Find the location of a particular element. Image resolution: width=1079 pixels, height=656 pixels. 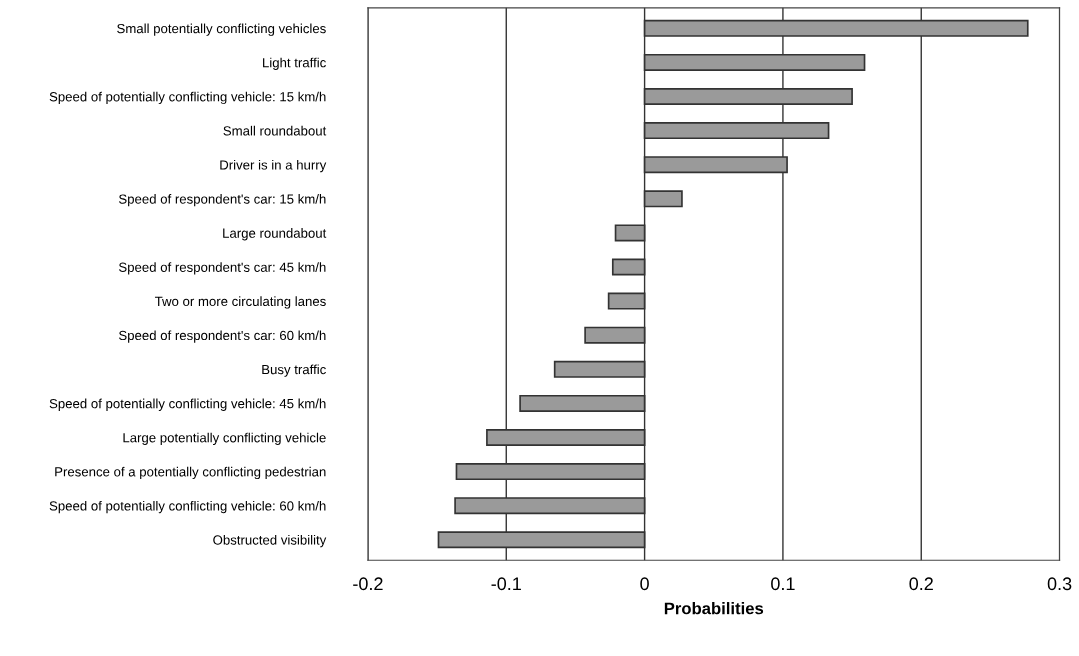

x-tick-label: 0.3 is located at coordinates (1059, 584).